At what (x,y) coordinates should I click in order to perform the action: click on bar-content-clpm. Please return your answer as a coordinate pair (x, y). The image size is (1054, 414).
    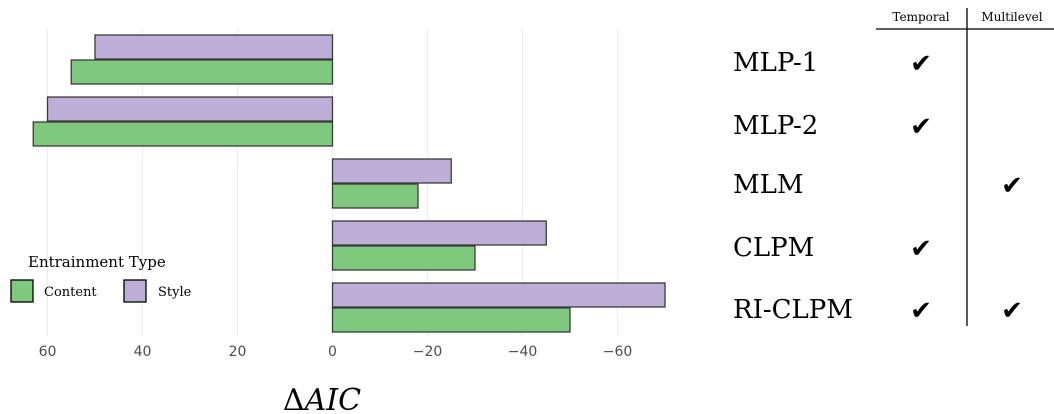
    Looking at the image, I should click on (404, 258).